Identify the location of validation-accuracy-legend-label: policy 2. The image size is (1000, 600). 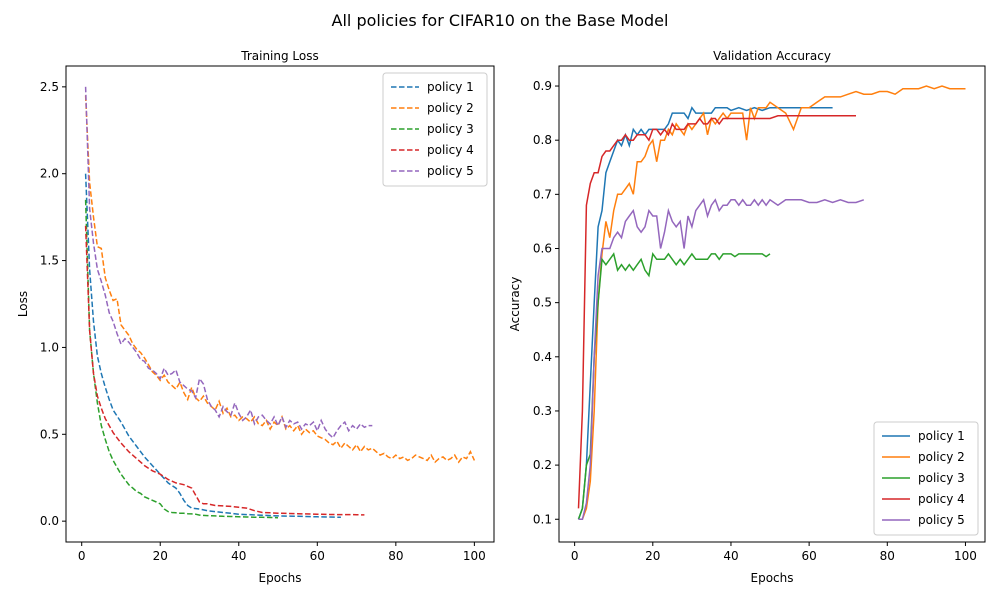
(941, 457).